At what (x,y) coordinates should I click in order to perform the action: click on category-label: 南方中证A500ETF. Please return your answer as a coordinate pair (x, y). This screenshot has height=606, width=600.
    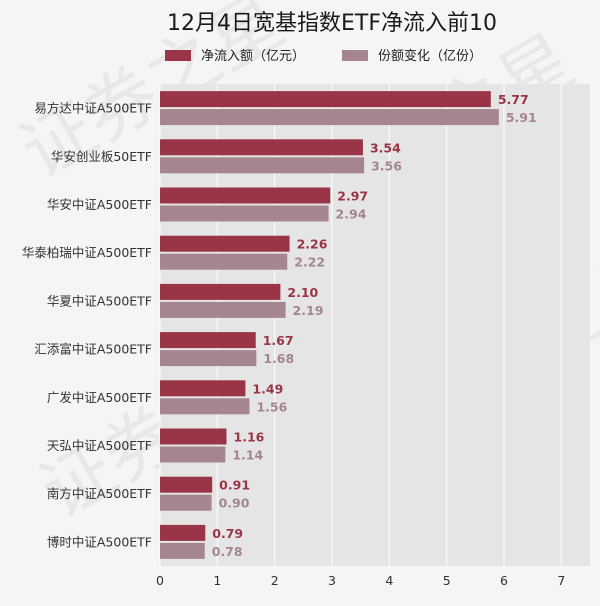
    Looking at the image, I should click on (99, 493).